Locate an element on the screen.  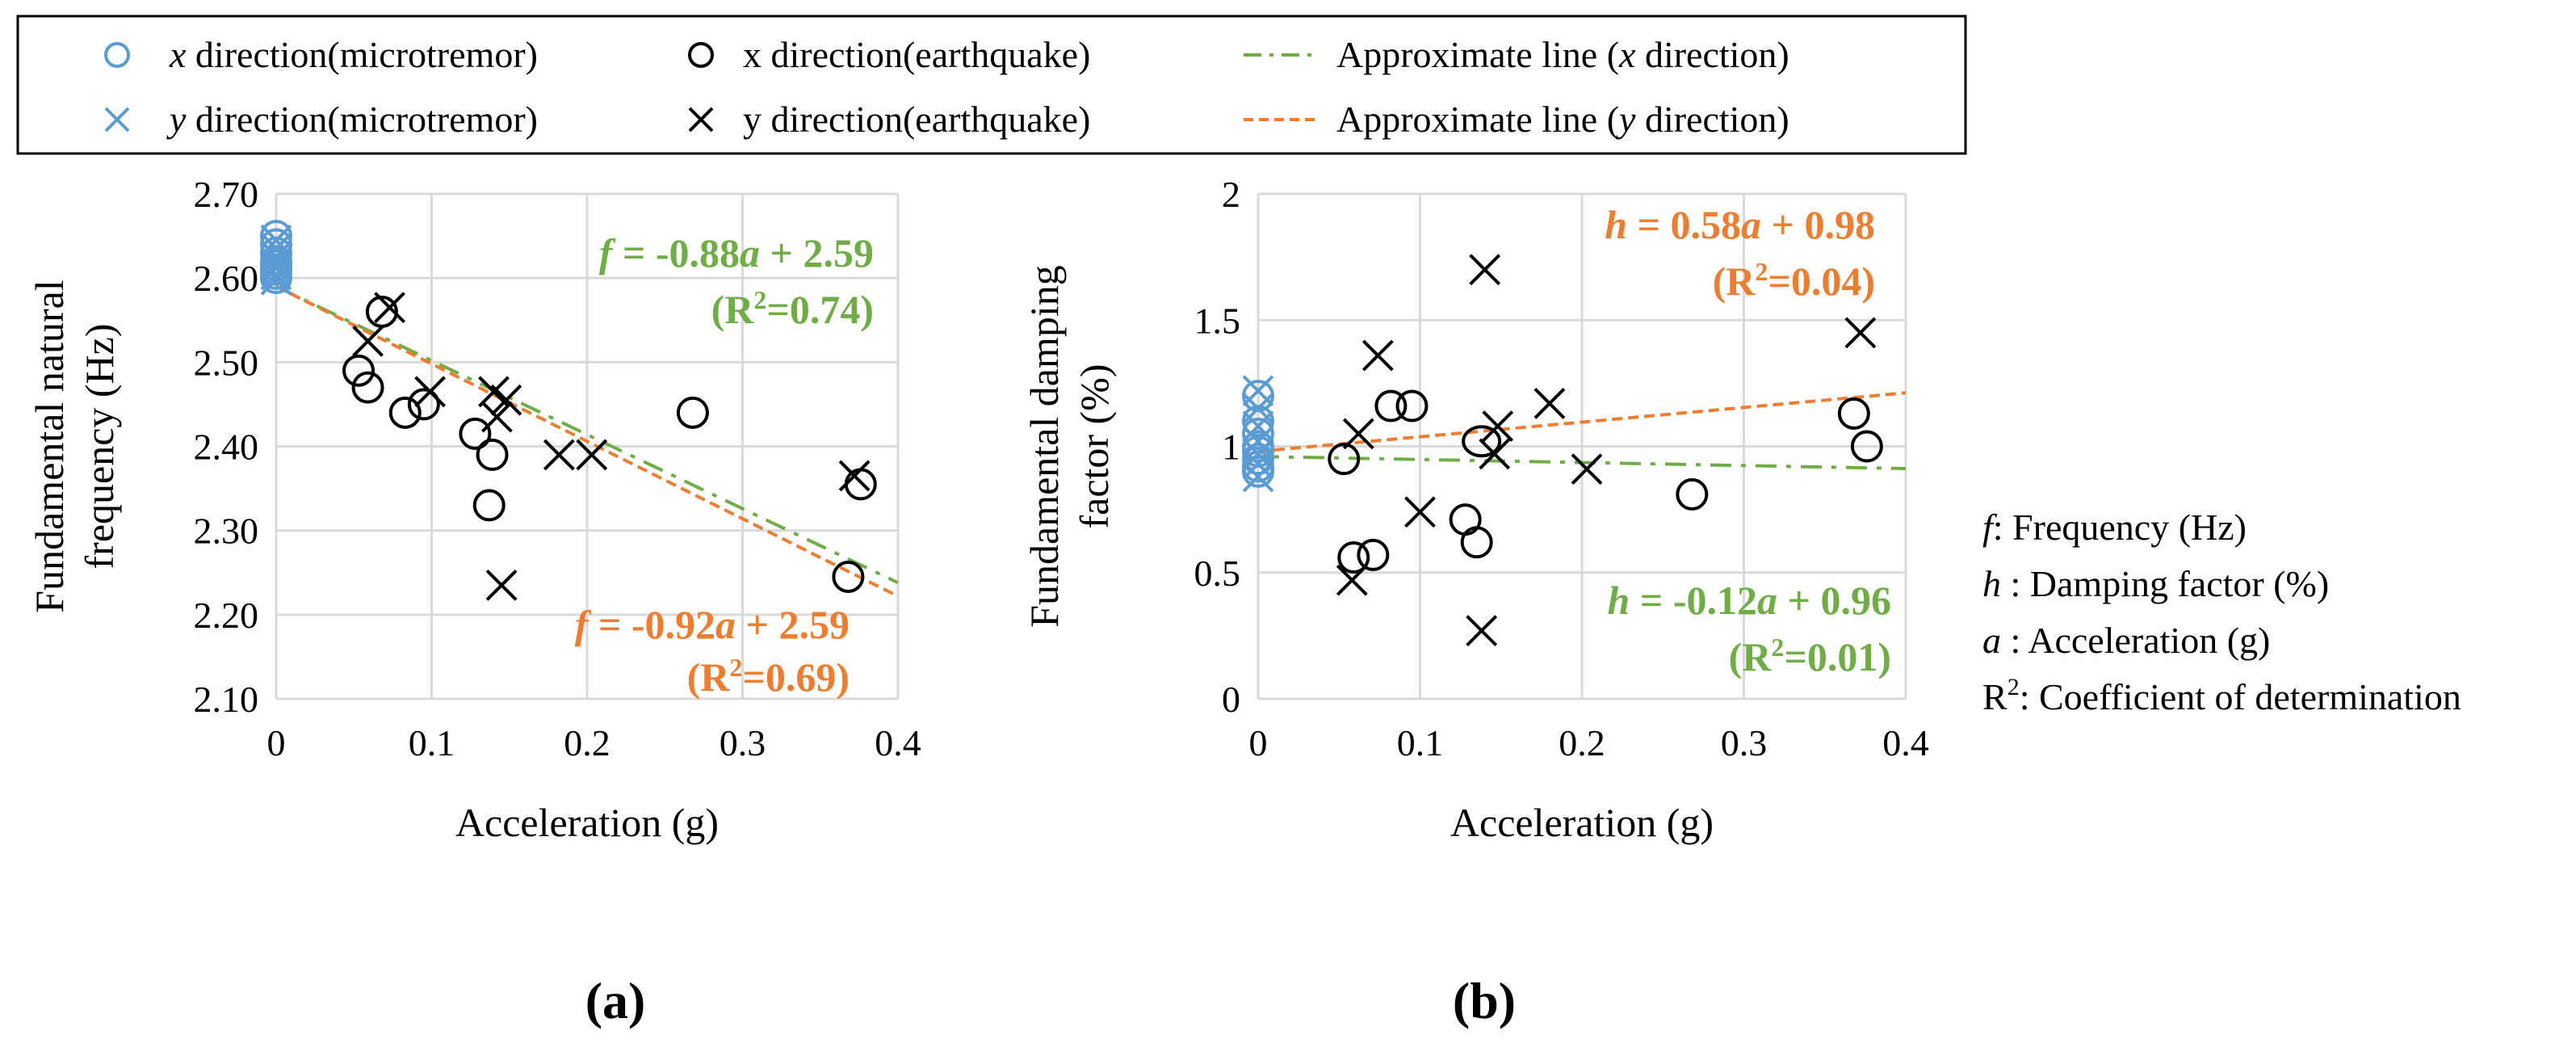
y-tick-label: 1 is located at coordinates (1231, 447).